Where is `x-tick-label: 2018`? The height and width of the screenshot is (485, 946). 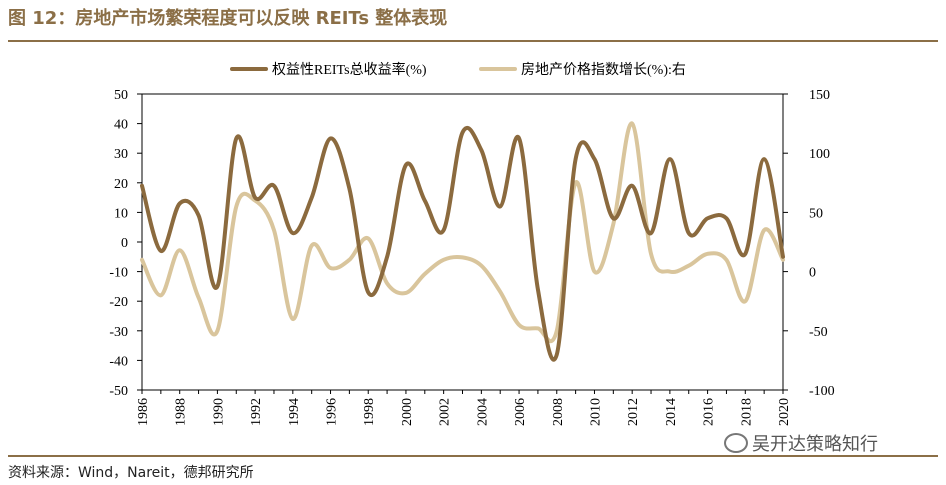
x-tick-label: 2018 is located at coordinates (746, 412).